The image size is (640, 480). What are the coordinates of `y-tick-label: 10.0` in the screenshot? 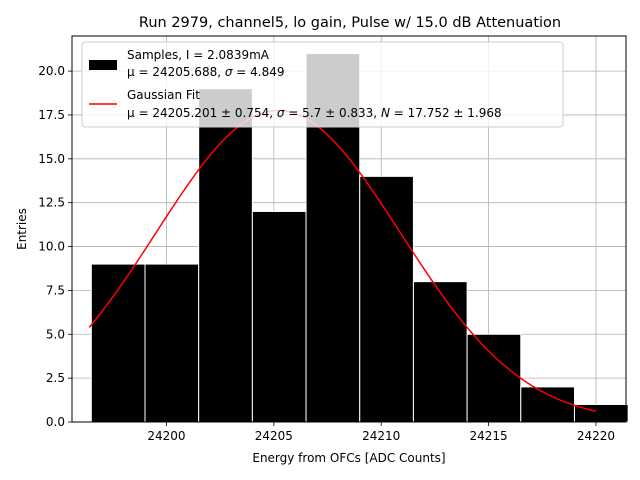 It's located at (51, 247).